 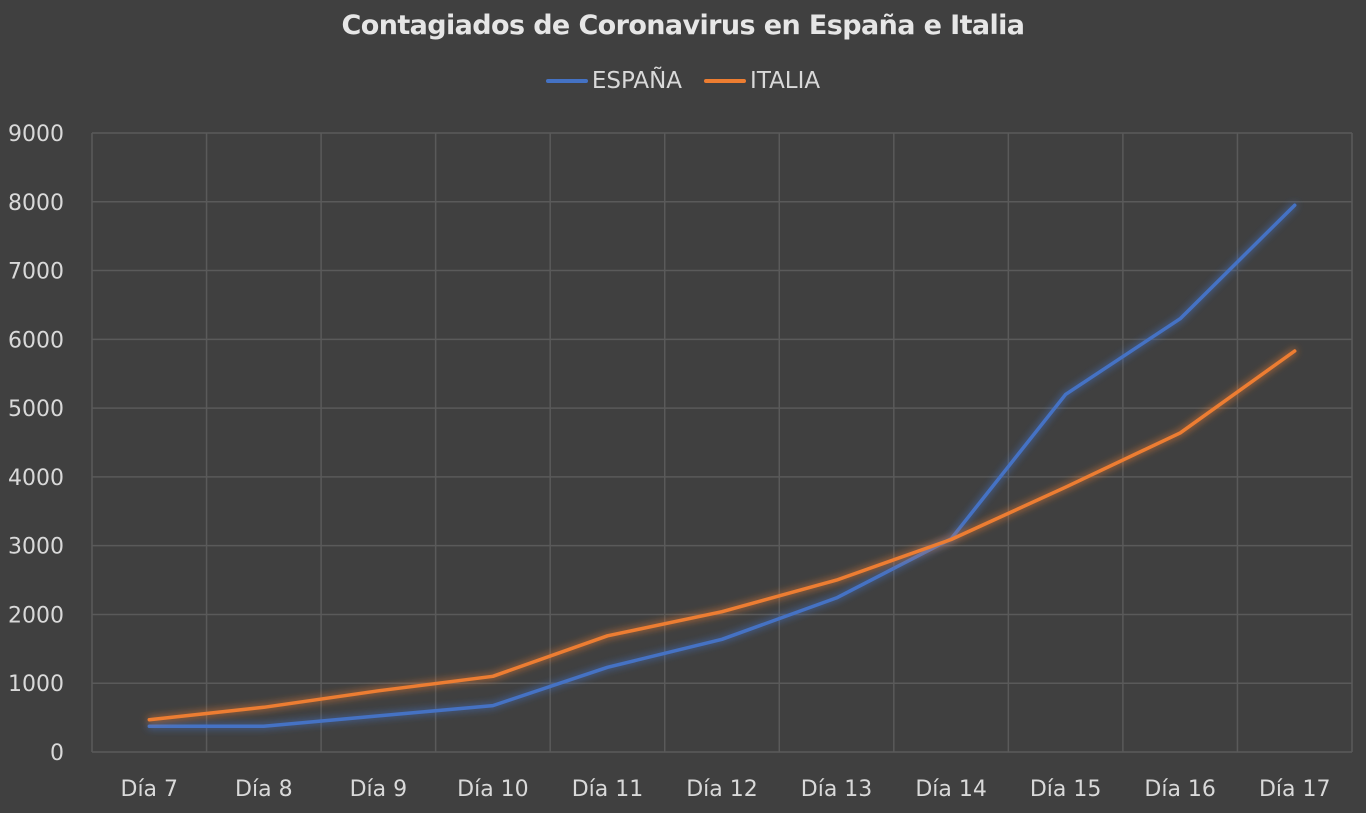 I want to click on x-tick-label: Día 14, so click(x=951, y=789).